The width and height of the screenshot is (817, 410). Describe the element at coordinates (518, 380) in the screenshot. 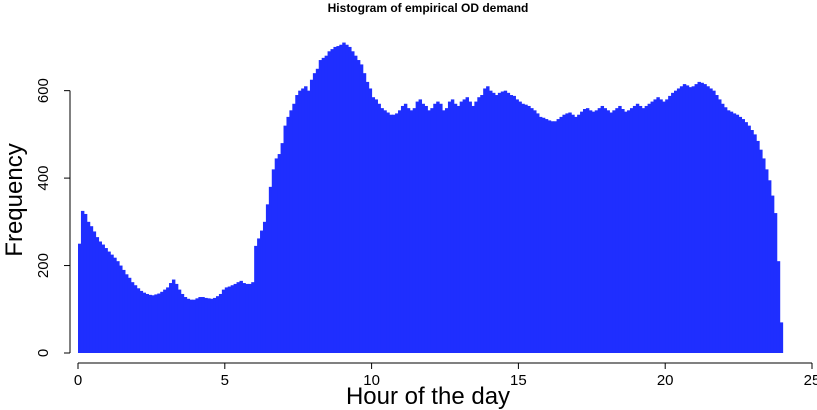

I see `x-tick-label: 15` at that location.